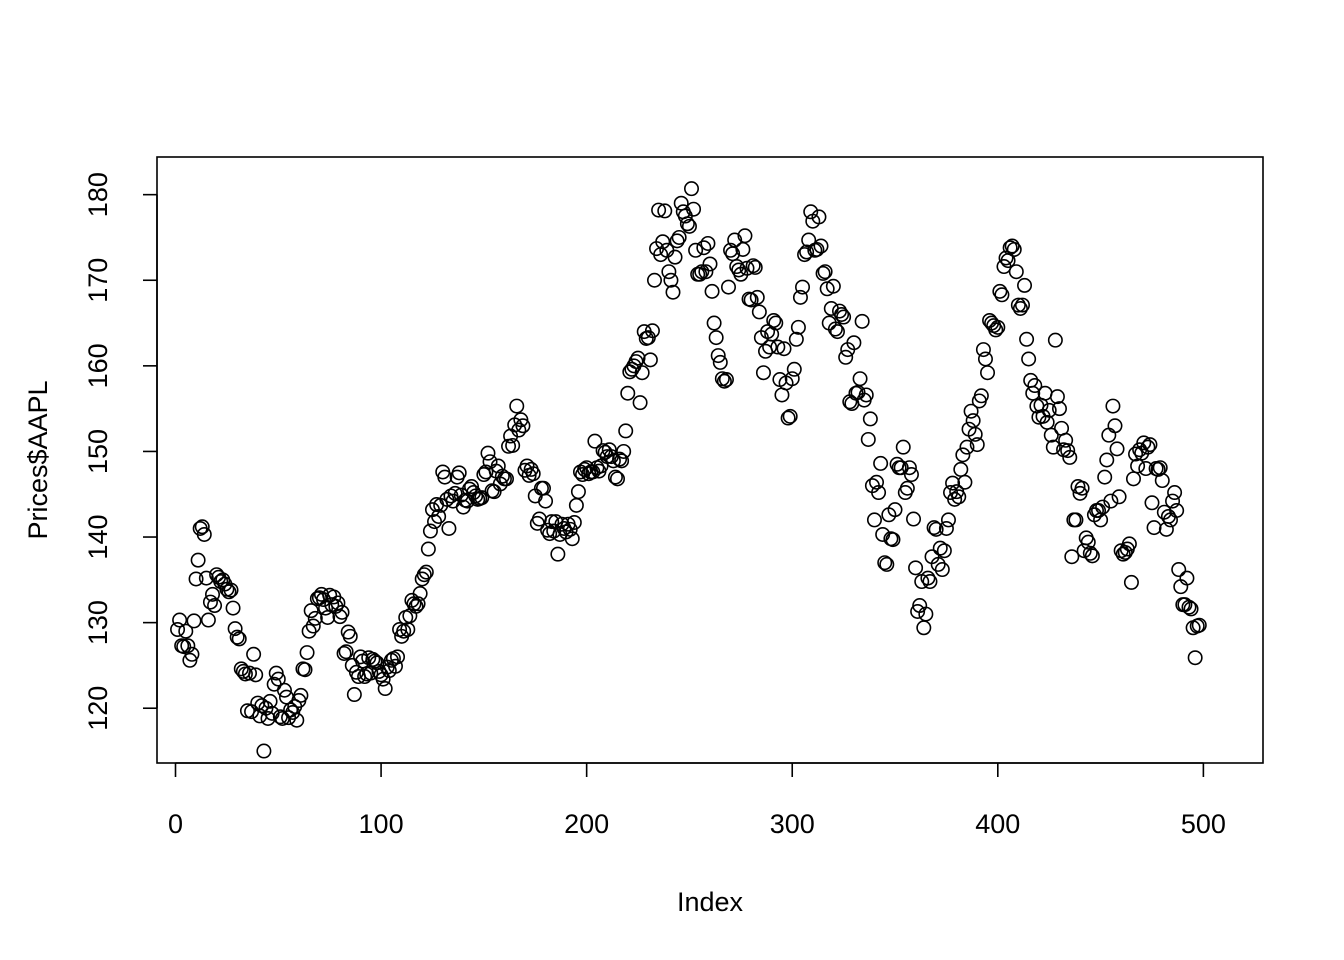  What do you see at coordinates (175, 824) in the screenshot?
I see `x-tick-label: 0` at bounding box center [175, 824].